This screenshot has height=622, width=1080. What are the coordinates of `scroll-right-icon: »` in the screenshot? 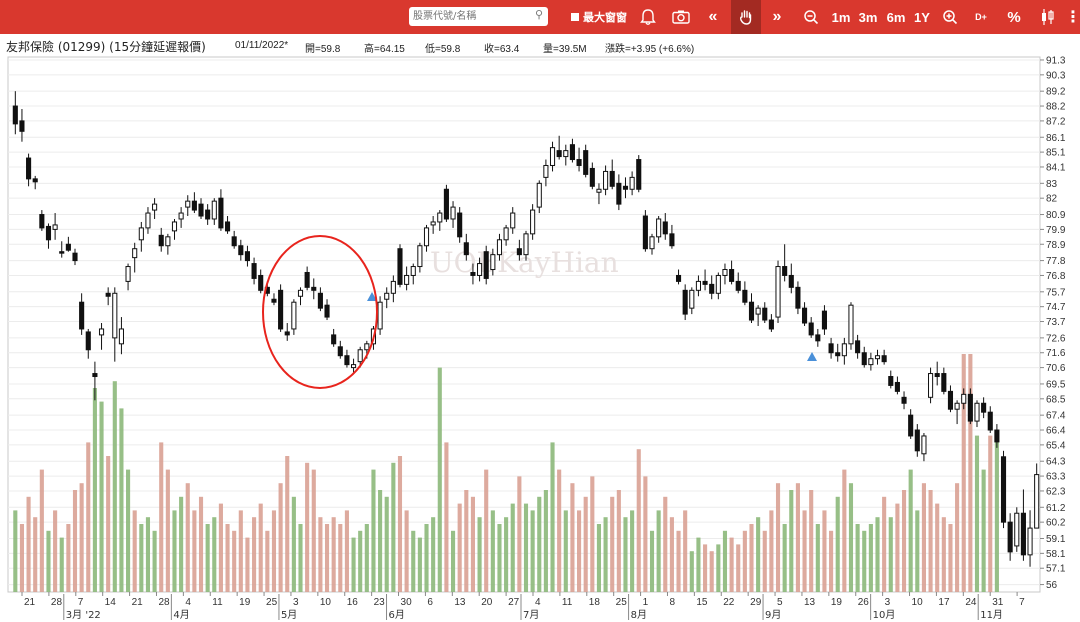 It's located at (777, 16).